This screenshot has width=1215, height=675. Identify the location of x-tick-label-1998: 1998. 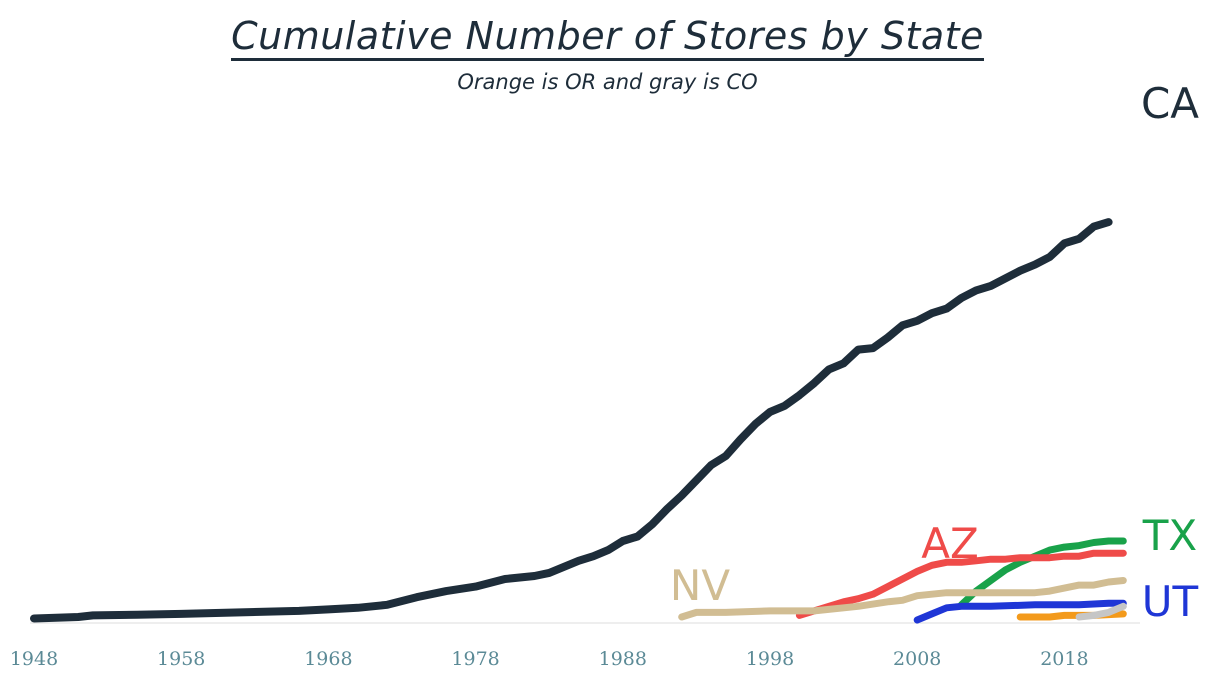
(770, 659).